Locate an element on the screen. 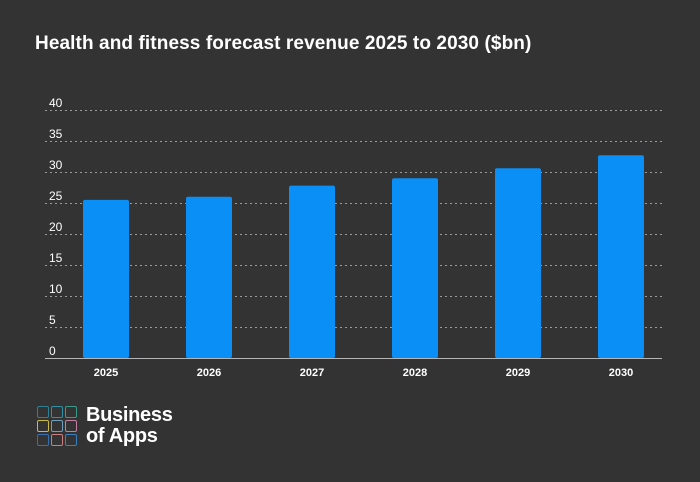 The image size is (700, 482). x-tick-label-2029: 2029 is located at coordinates (518, 373).